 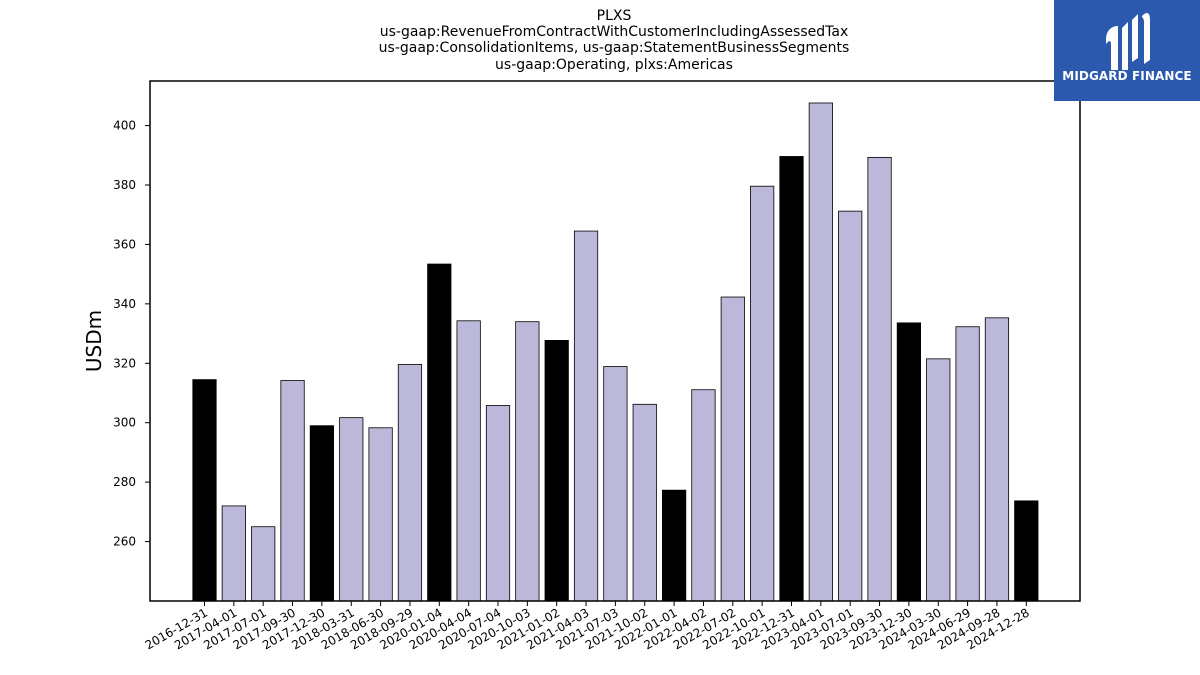 What do you see at coordinates (124, 244) in the screenshot?
I see `y-tick-label: 360` at bounding box center [124, 244].